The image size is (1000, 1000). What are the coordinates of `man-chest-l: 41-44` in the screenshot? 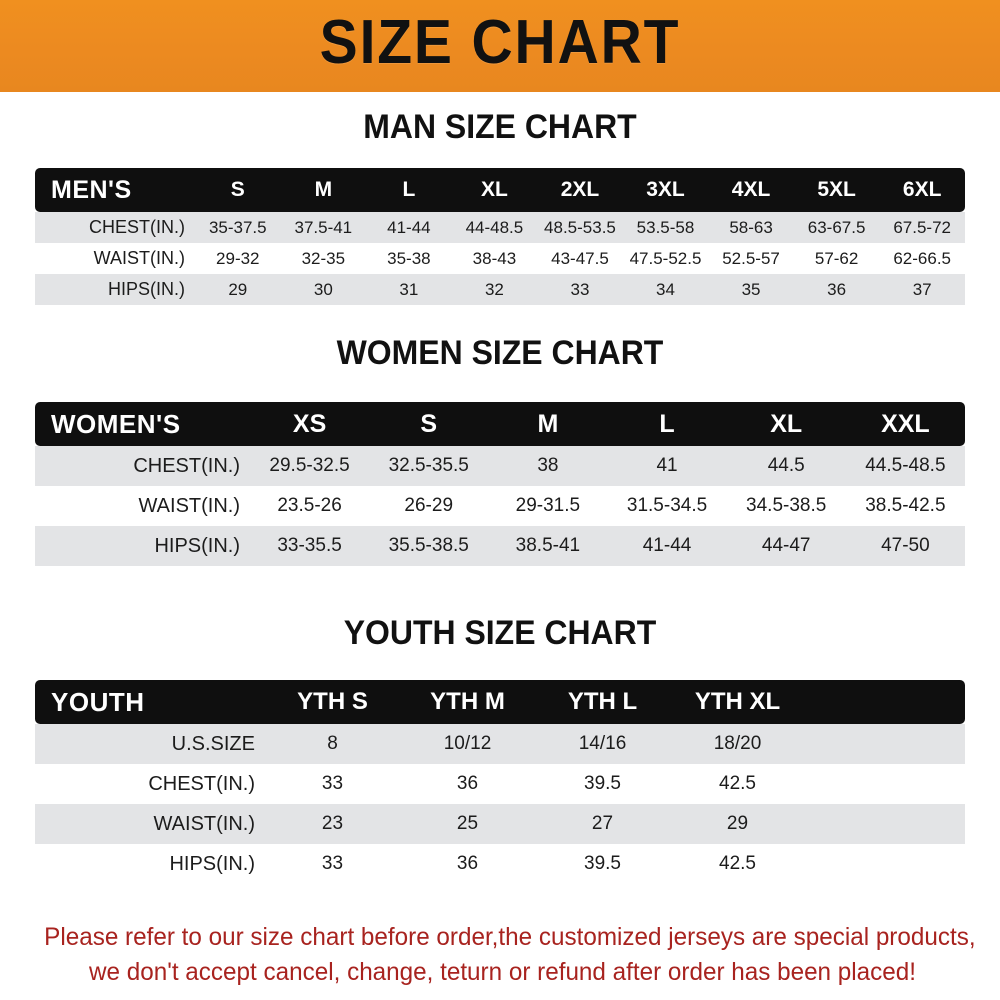 It's located at (409, 227).